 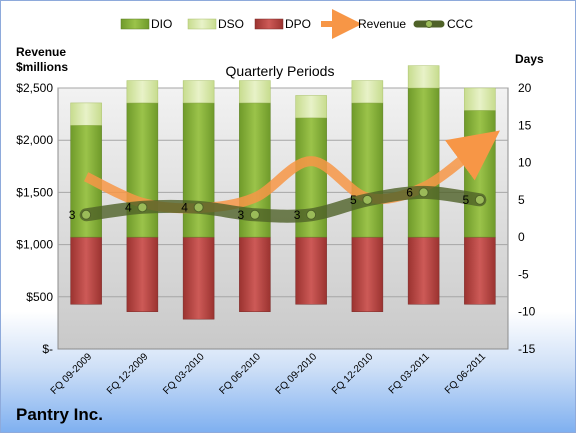 What do you see at coordinates (135, 24) in the screenshot?
I see `legend-swatch-dio` at bounding box center [135, 24].